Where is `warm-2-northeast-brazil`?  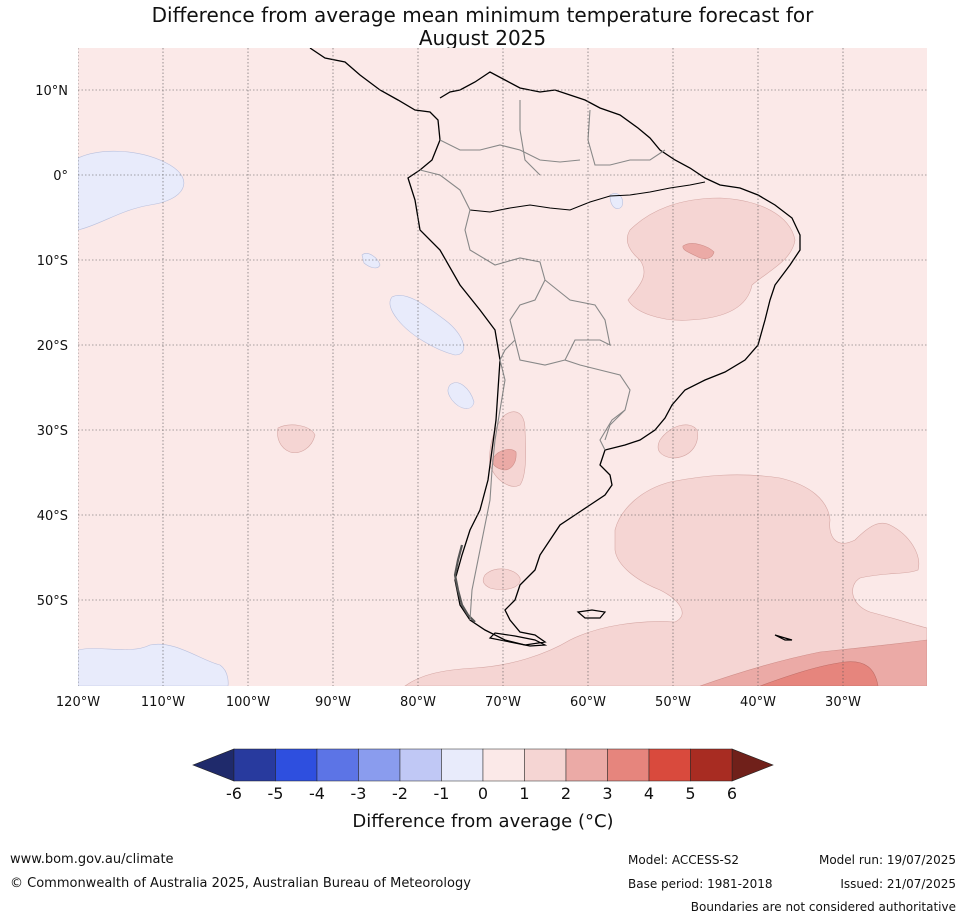
warm-2-northeast-brazil is located at coordinates (698, 251).